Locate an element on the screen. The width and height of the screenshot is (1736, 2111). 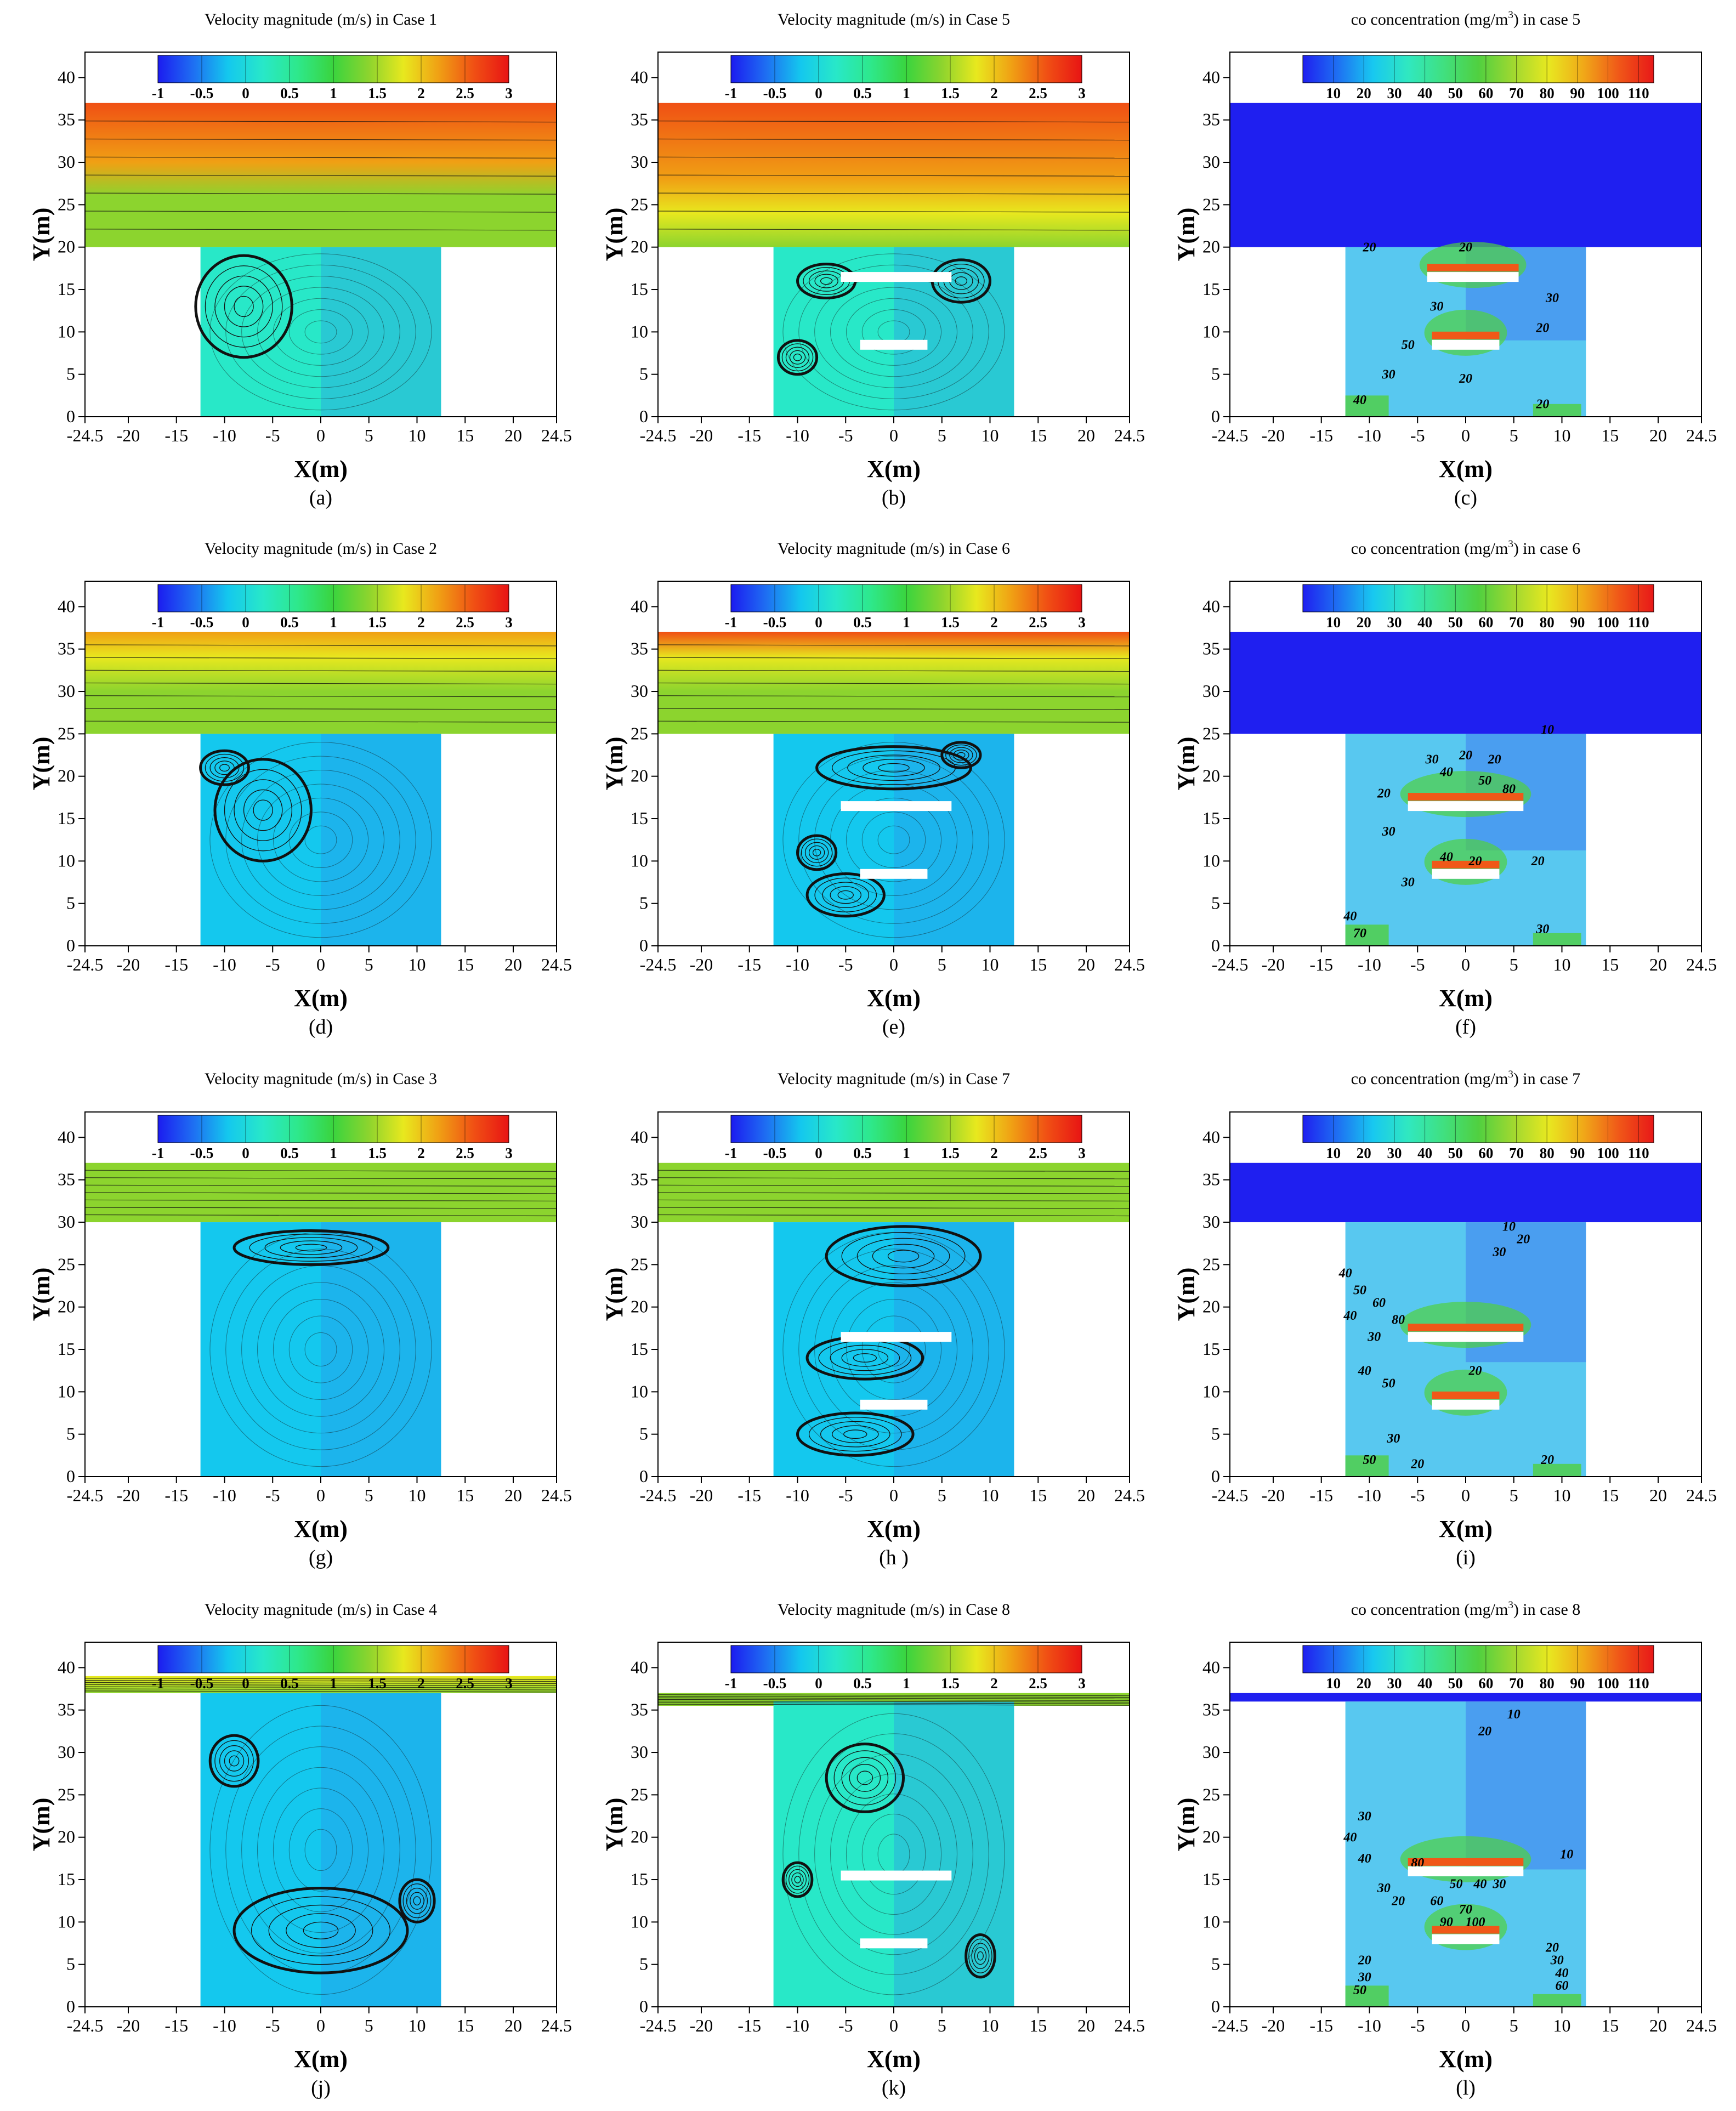
x-tick-label: -10 is located at coordinates (224, 2025).